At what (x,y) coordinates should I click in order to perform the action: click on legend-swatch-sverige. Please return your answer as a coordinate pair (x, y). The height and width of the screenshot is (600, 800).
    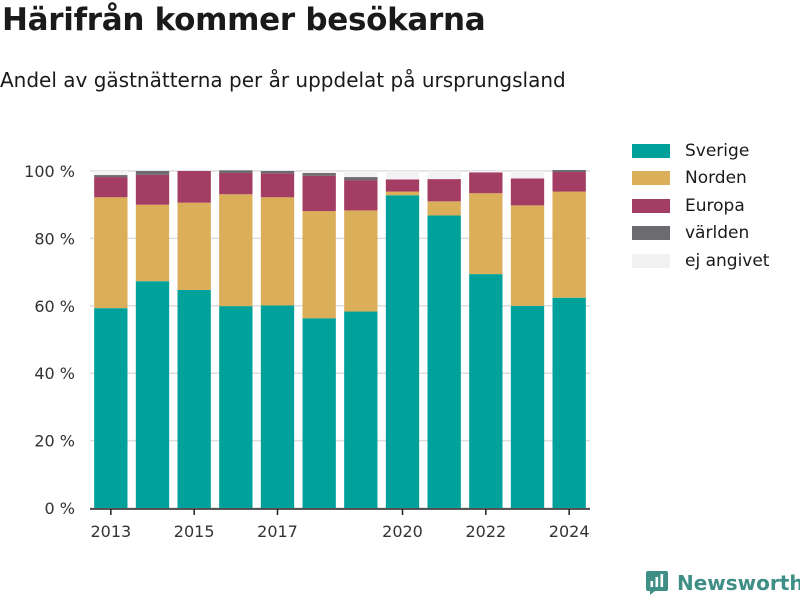
    Looking at the image, I should click on (651, 150).